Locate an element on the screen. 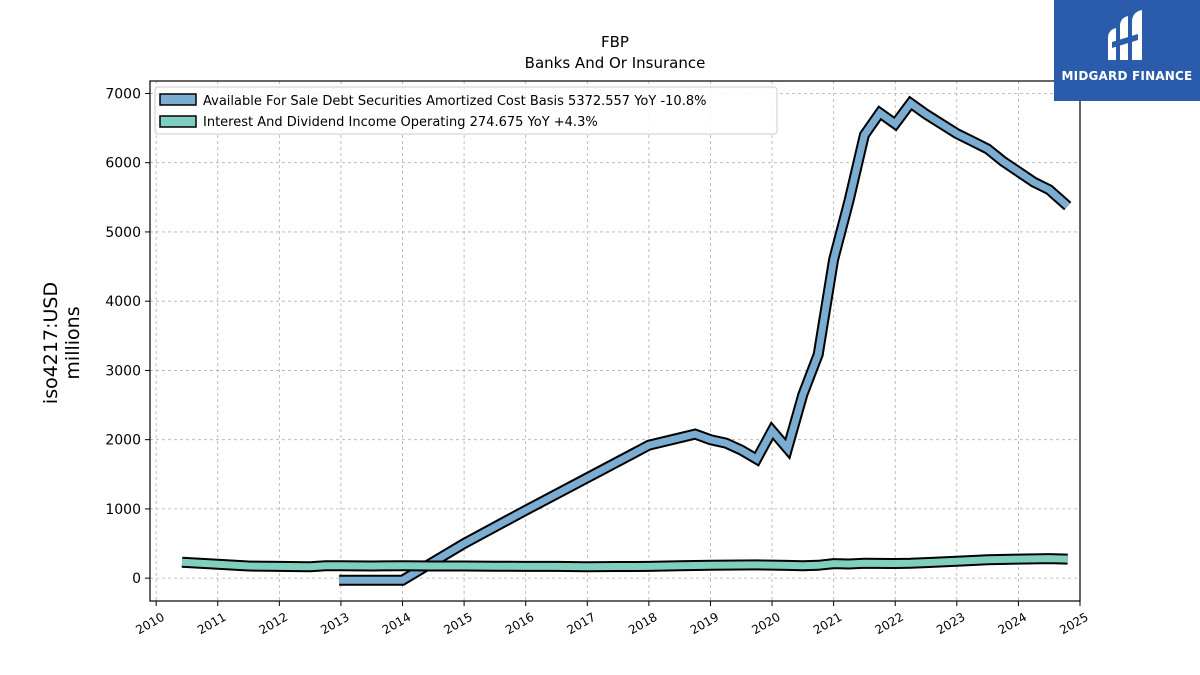 This screenshot has height=675, width=1200. x-tick-label: 2024 is located at coordinates (1012, 623).